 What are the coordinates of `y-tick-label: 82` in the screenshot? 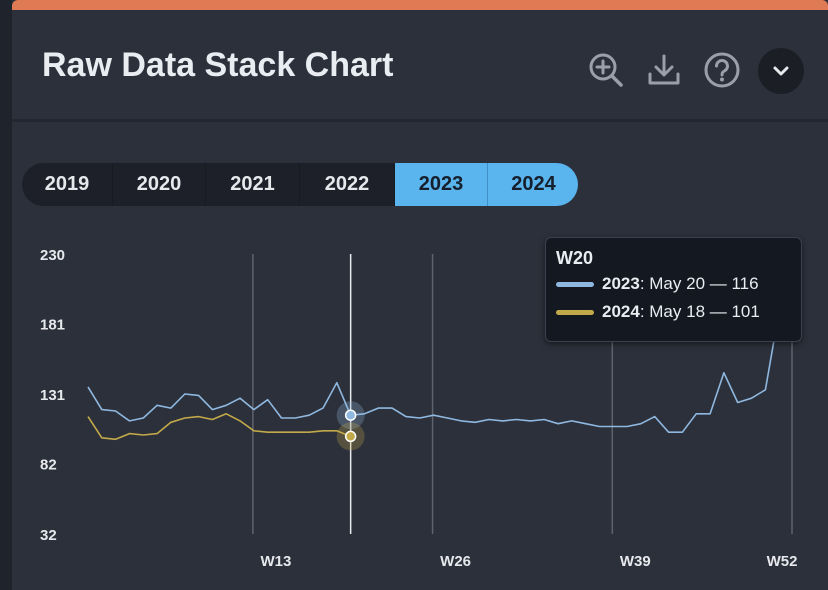 It's located at (48, 464).